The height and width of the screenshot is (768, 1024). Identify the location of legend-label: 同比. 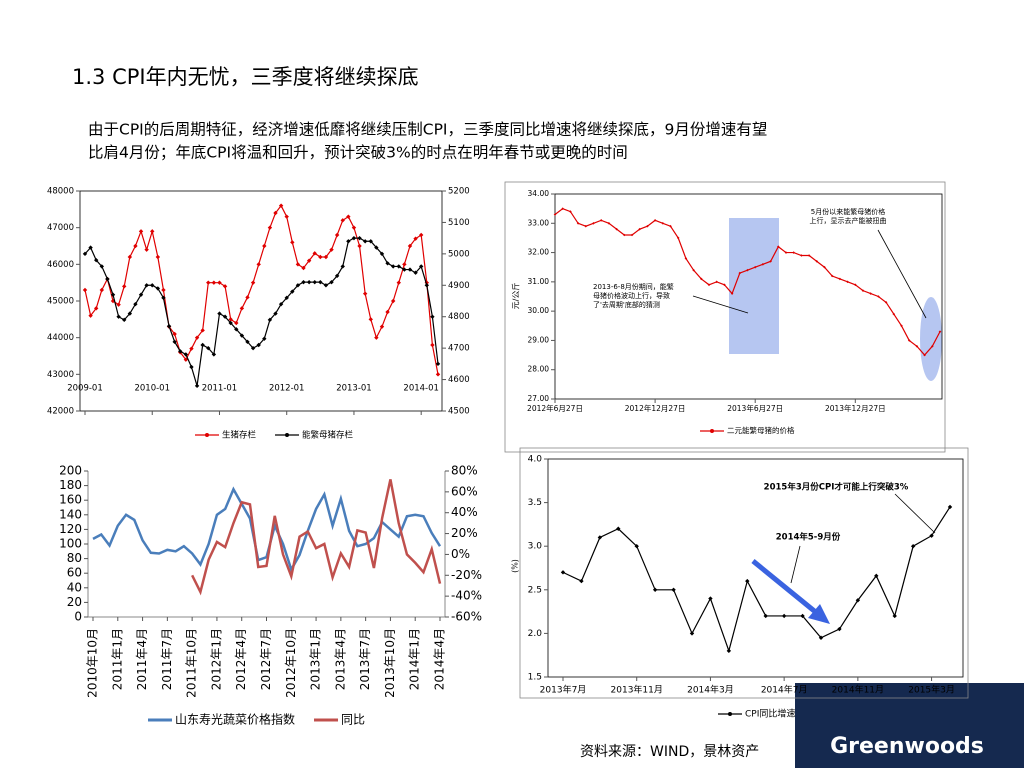
(353, 720).